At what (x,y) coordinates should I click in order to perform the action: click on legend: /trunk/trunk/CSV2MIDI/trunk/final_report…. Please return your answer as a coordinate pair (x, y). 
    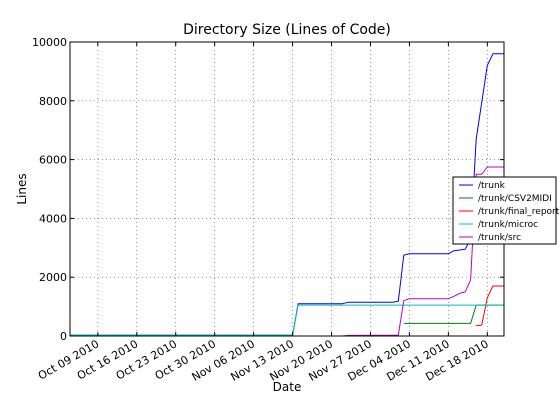
    Looking at the image, I should click on (506, 210).